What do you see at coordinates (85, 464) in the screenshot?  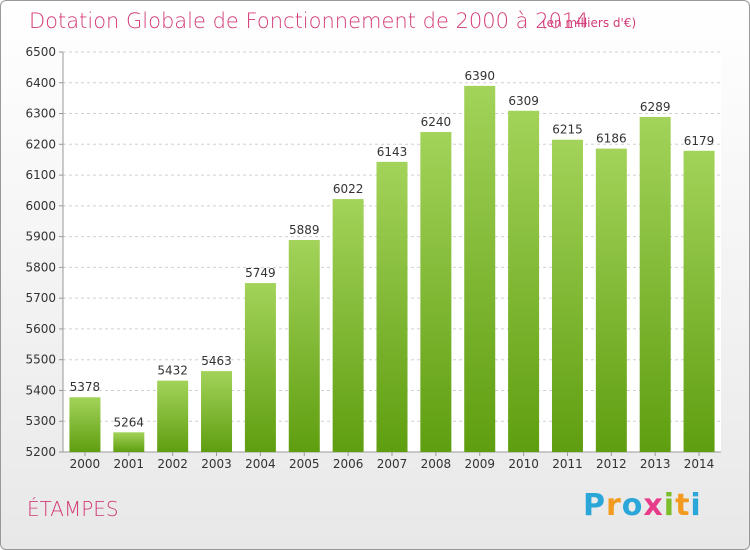 I see `x-tick-label: 2000` at bounding box center [85, 464].